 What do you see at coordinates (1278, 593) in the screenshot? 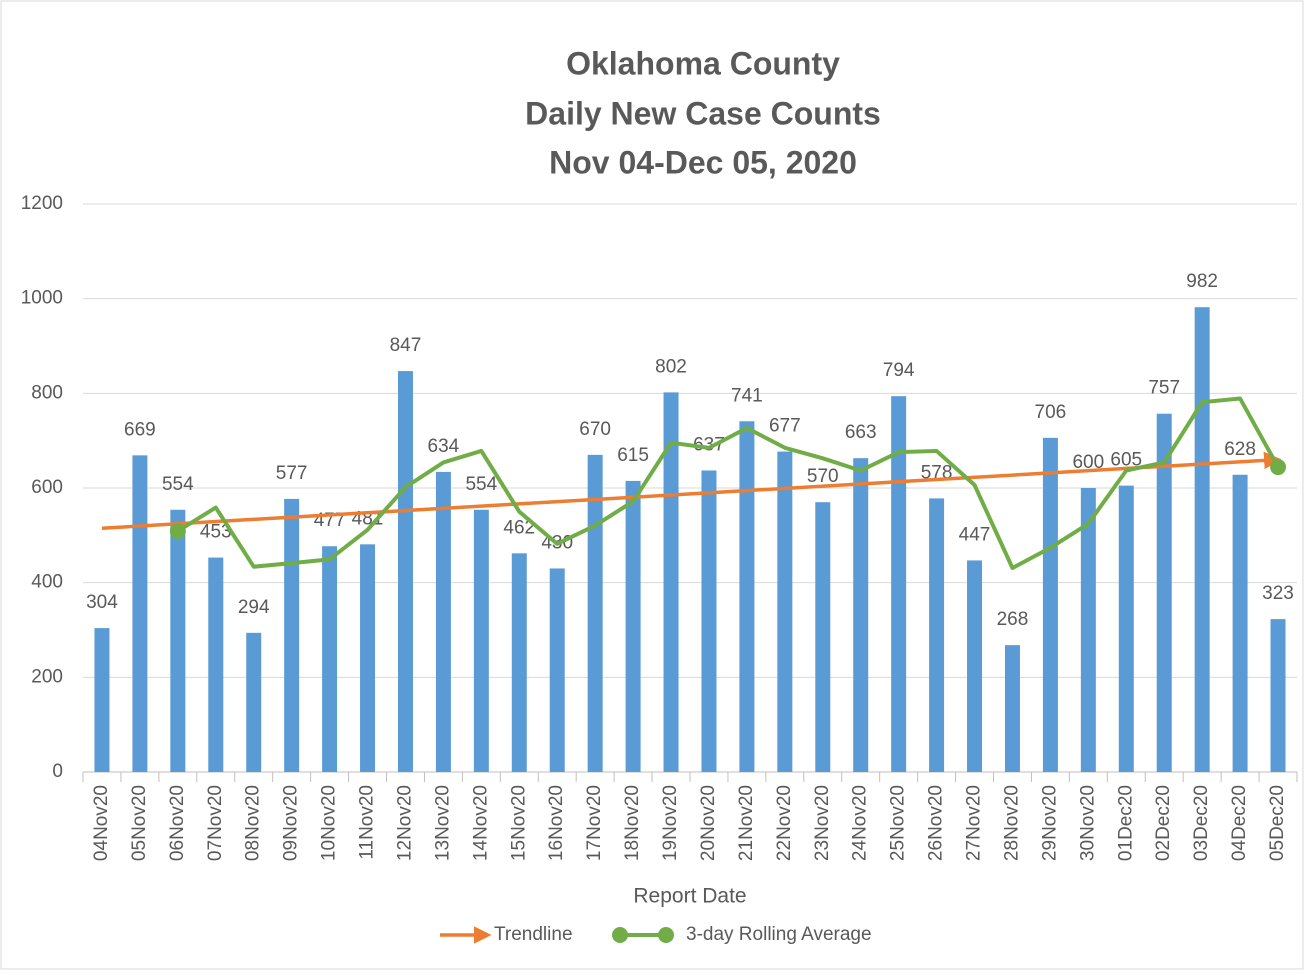
I see `data-label: 323` at bounding box center [1278, 593].